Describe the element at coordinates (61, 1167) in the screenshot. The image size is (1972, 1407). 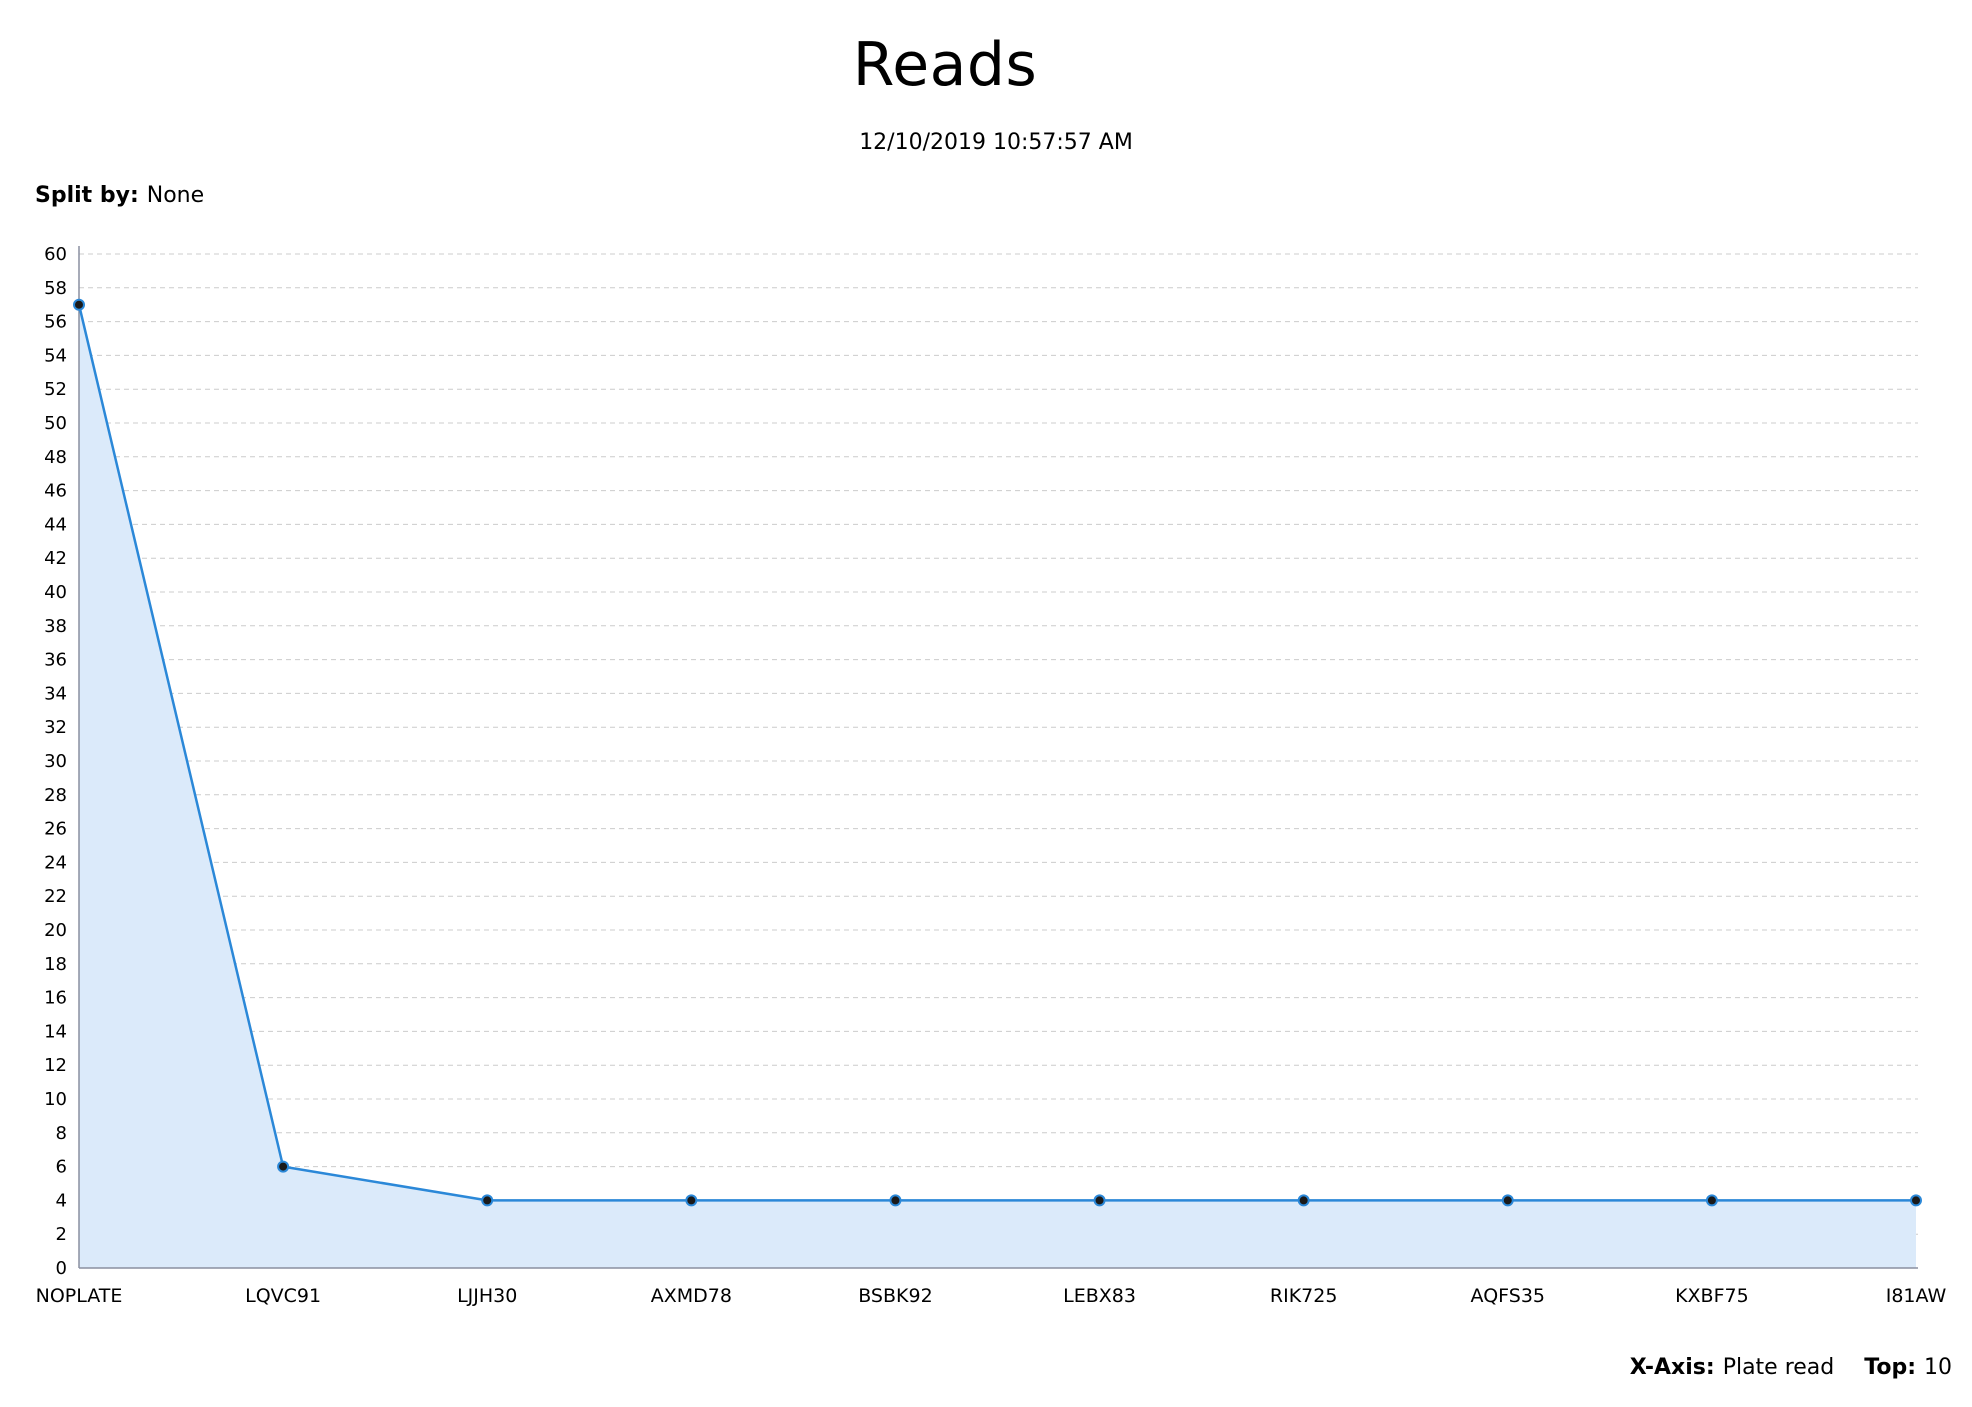
I see `y-tick-label: 6` at that location.